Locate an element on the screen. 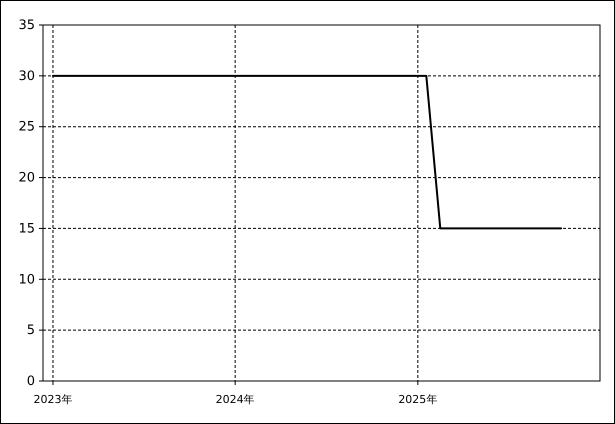 This screenshot has height=424, width=615. y-tick-label: 20 is located at coordinates (26, 178).